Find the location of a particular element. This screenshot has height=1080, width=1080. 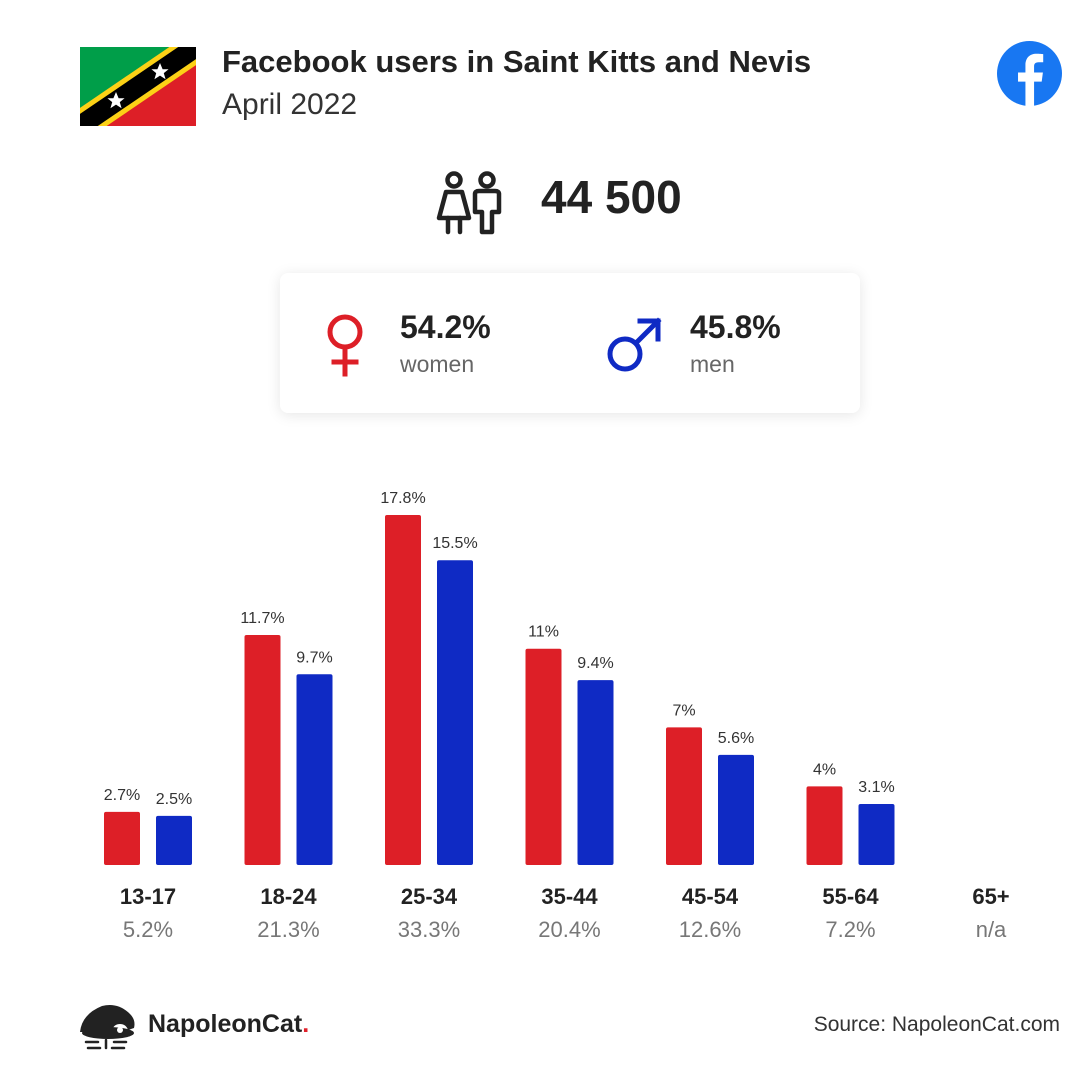

source-text: Source: NapoleonCat.com is located at coordinates (936, 1024).